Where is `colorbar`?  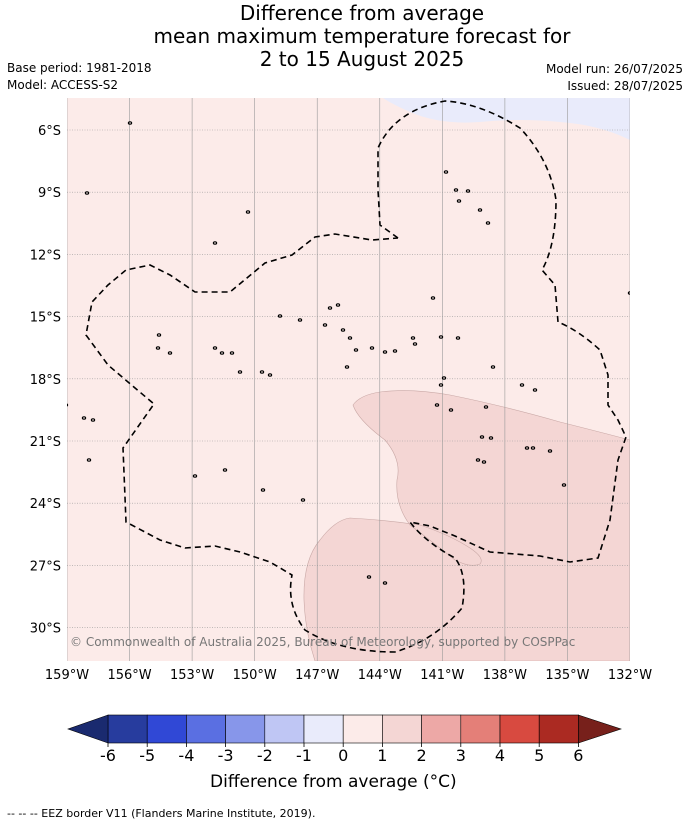
colorbar is located at coordinates (344, 729).